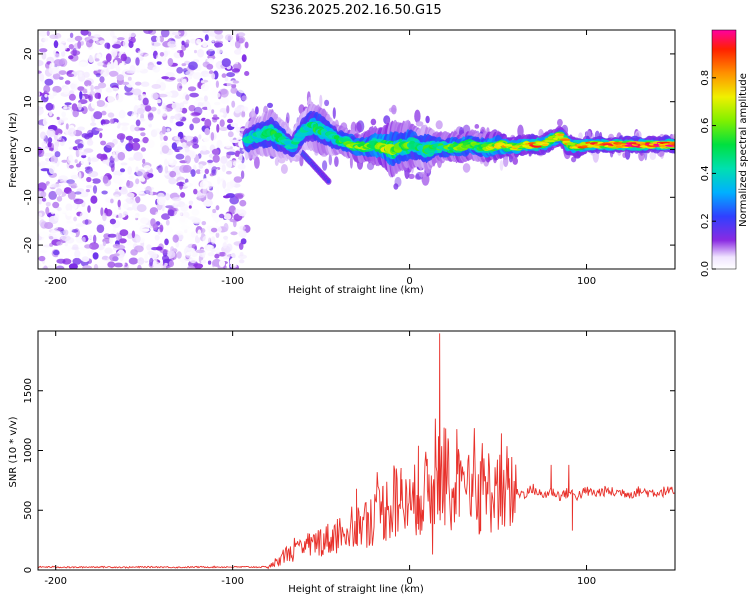 Image resolution: width=750 pixels, height=600 pixels. I want to click on colorbar-gradient, so click(724, 149).